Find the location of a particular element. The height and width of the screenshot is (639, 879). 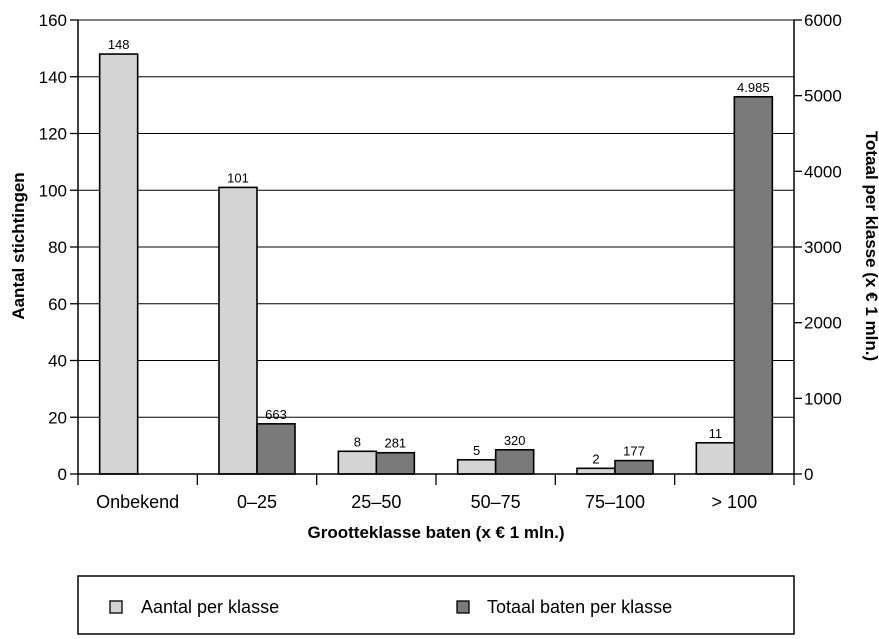

data-label: 8 is located at coordinates (357, 441).